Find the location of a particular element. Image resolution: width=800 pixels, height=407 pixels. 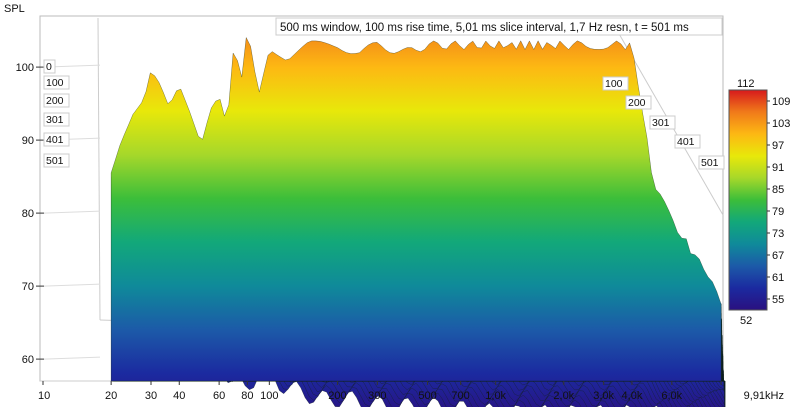

x-tick-label: 3,0k is located at coordinates (603, 396).